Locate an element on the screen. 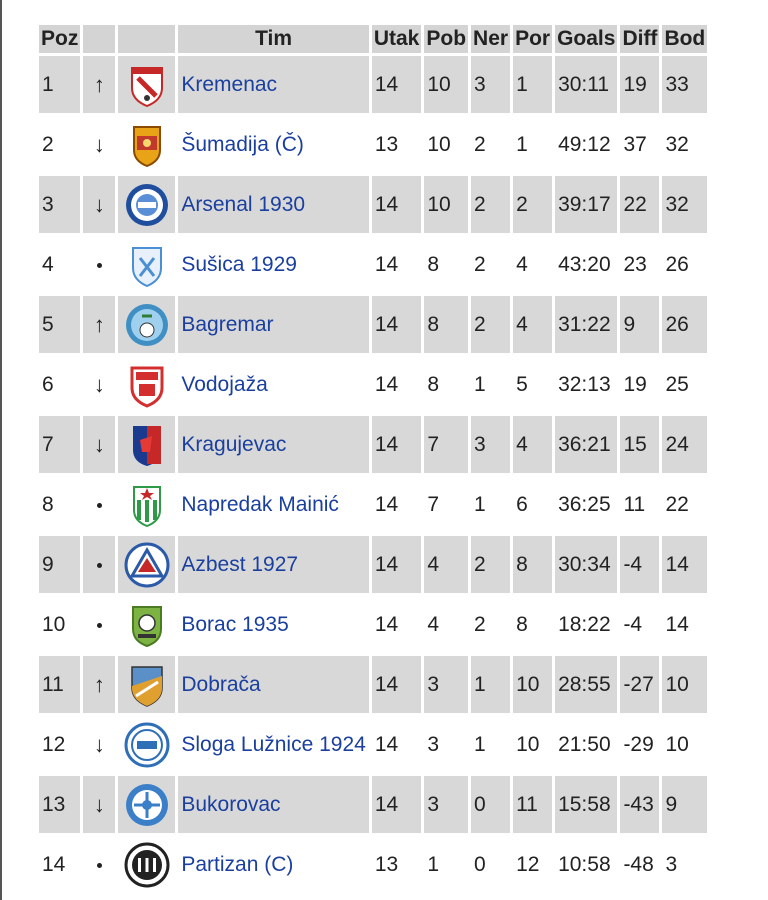 This screenshot has width=768, height=900. goals-value: 39:17 is located at coordinates (584, 204).